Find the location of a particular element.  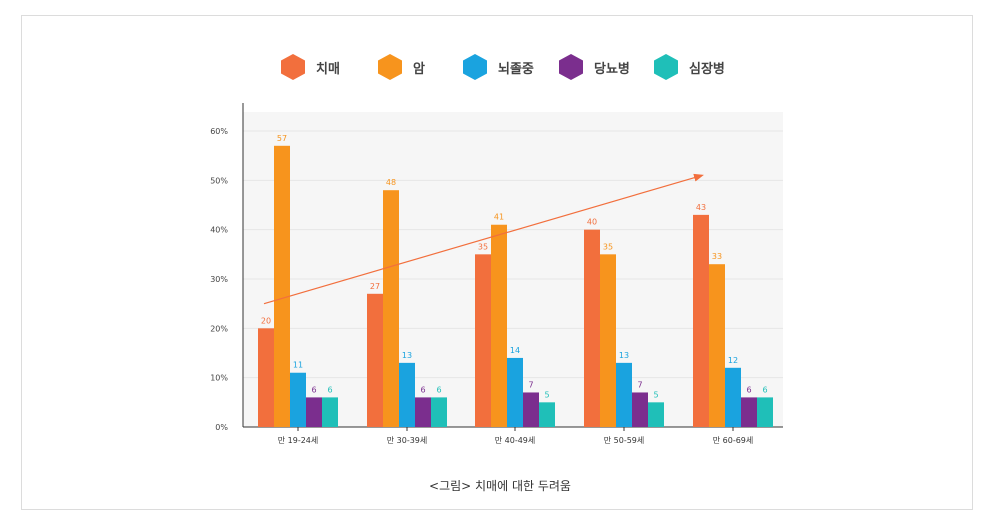

legend-item-dementia: 치매 is located at coordinates (310, 67).